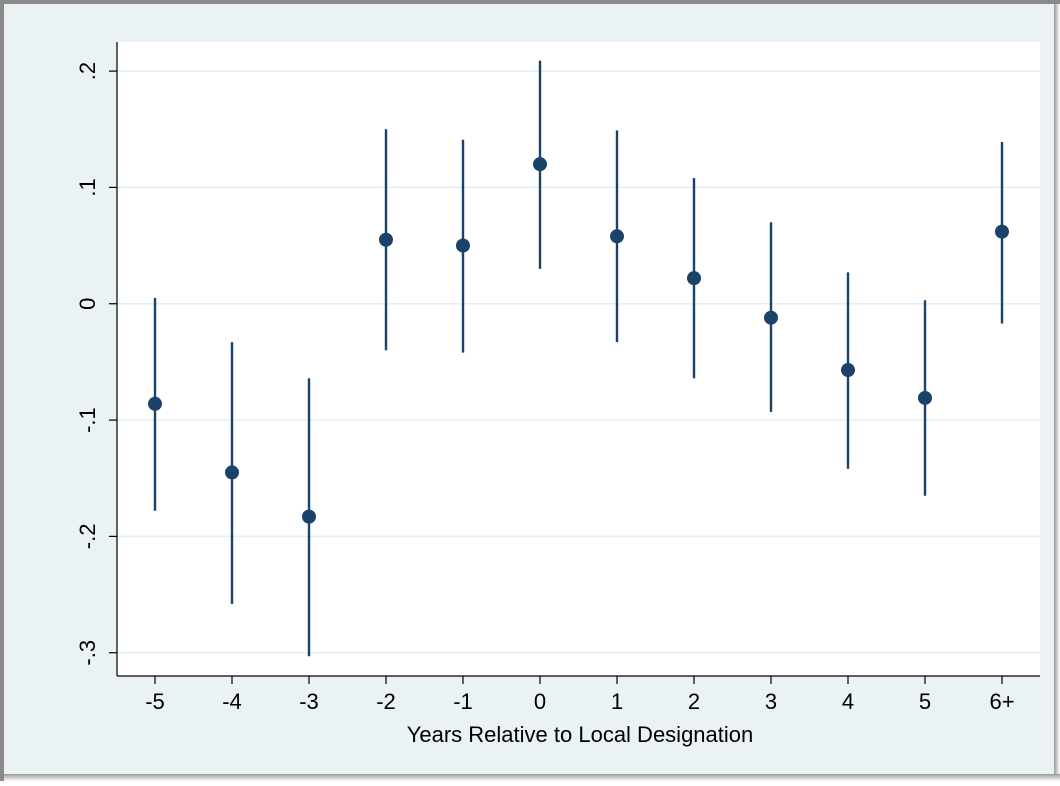 This screenshot has width=1060, height=786. Describe the element at coordinates (232, 701) in the screenshot. I see `x-tick-label: -4` at that location.